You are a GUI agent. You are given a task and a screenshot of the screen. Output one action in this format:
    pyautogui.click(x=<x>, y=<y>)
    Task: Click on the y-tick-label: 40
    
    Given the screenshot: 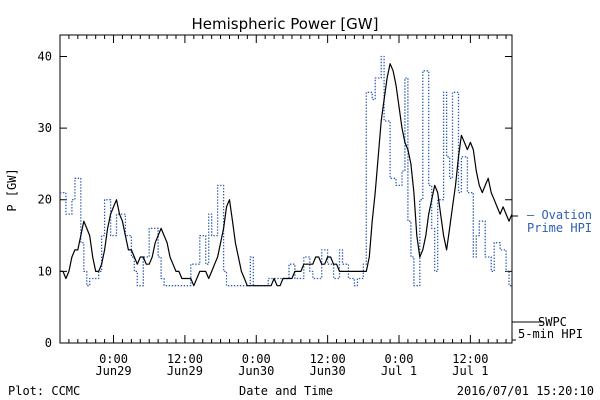 What is the action you would take?
    pyautogui.click(x=45, y=56)
    